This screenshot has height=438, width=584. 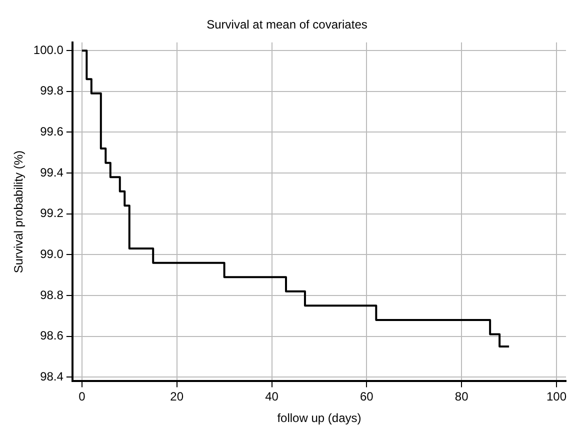 I want to click on y-tick-label: 99.2, so click(x=52, y=213).